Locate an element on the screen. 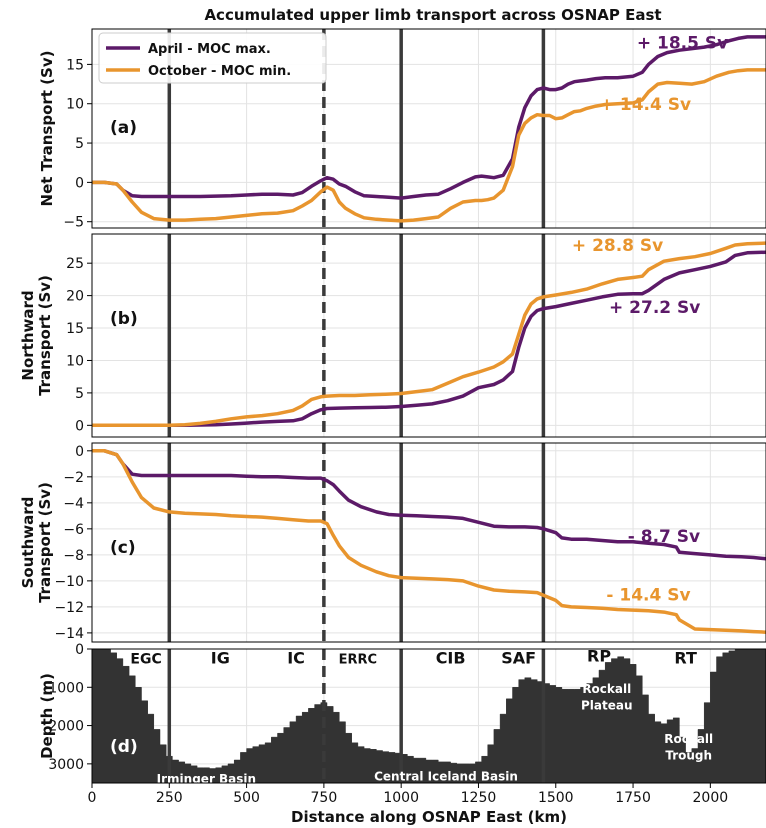 The width and height of the screenshot is (766, 828). x-tick-label-6: 1500 is located at coordinates (556, 798).